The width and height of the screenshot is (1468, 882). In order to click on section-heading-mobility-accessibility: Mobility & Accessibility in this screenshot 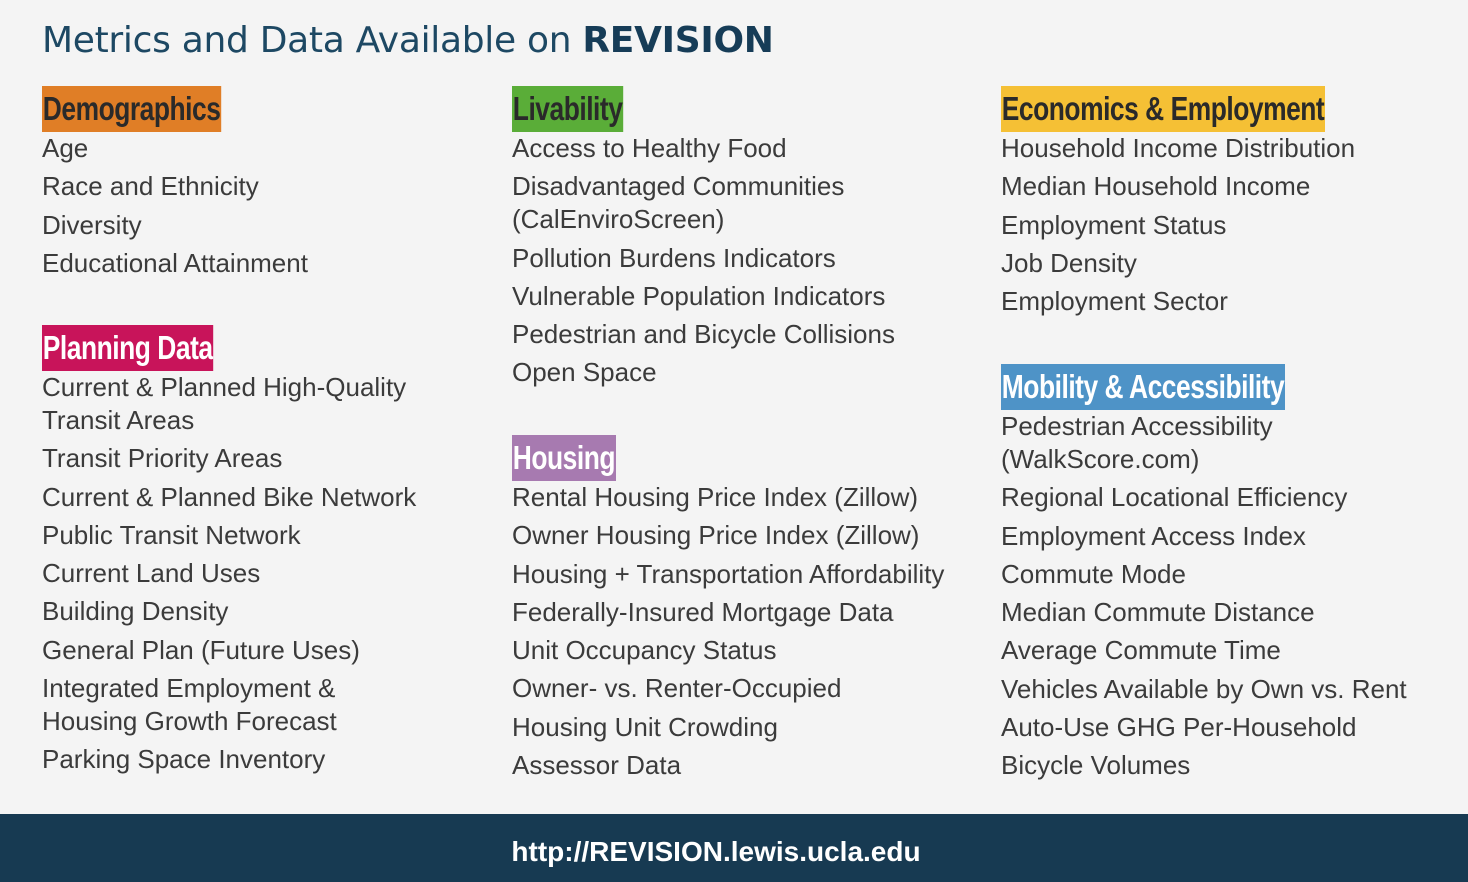, I will do `click(1143, 387)`.